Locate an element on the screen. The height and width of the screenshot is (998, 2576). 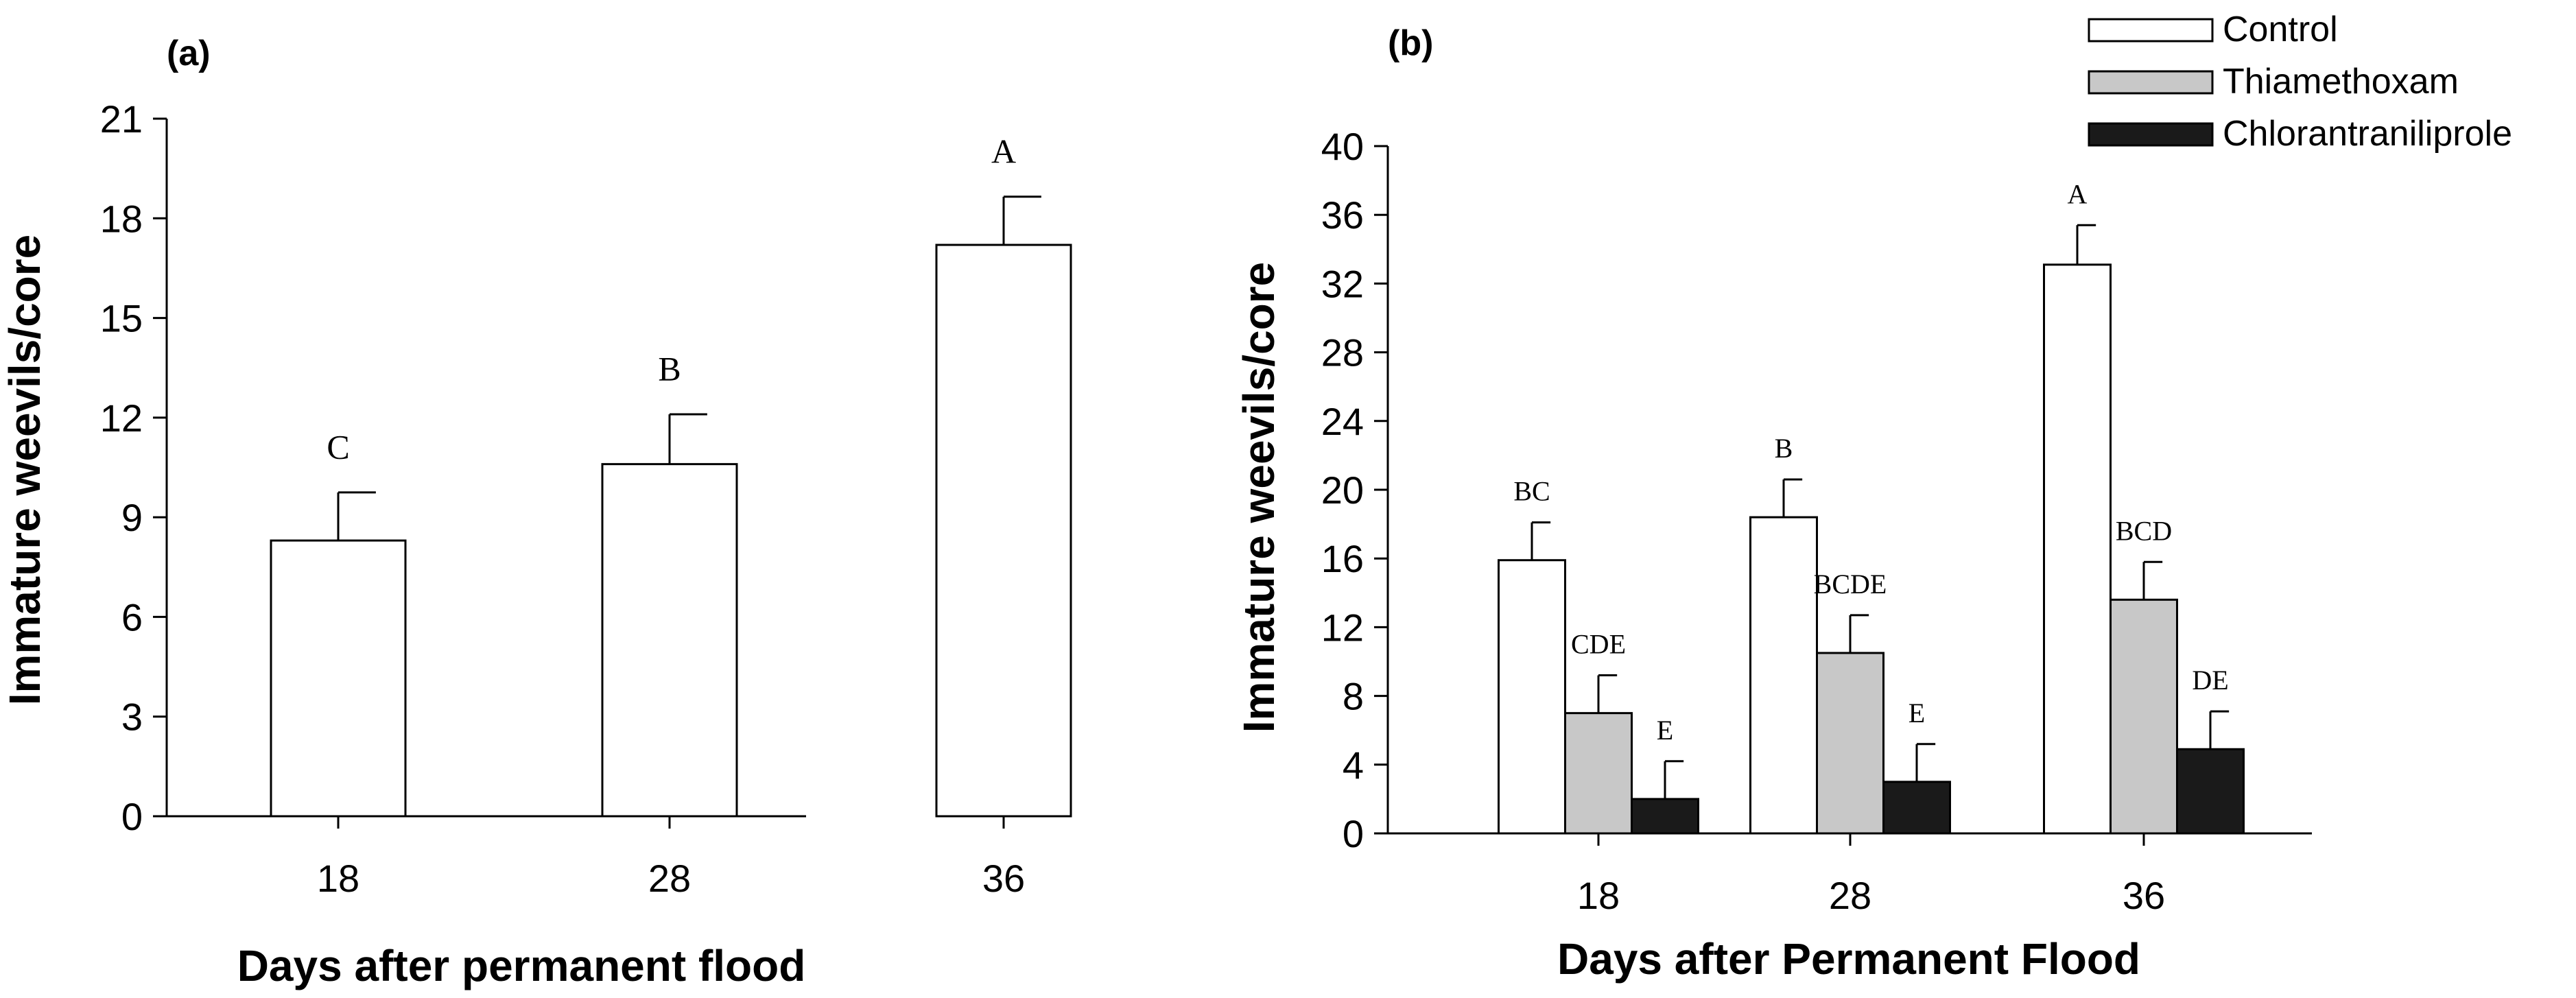
y-tick-label-4: 4 is located at coordinates (1353, 765).